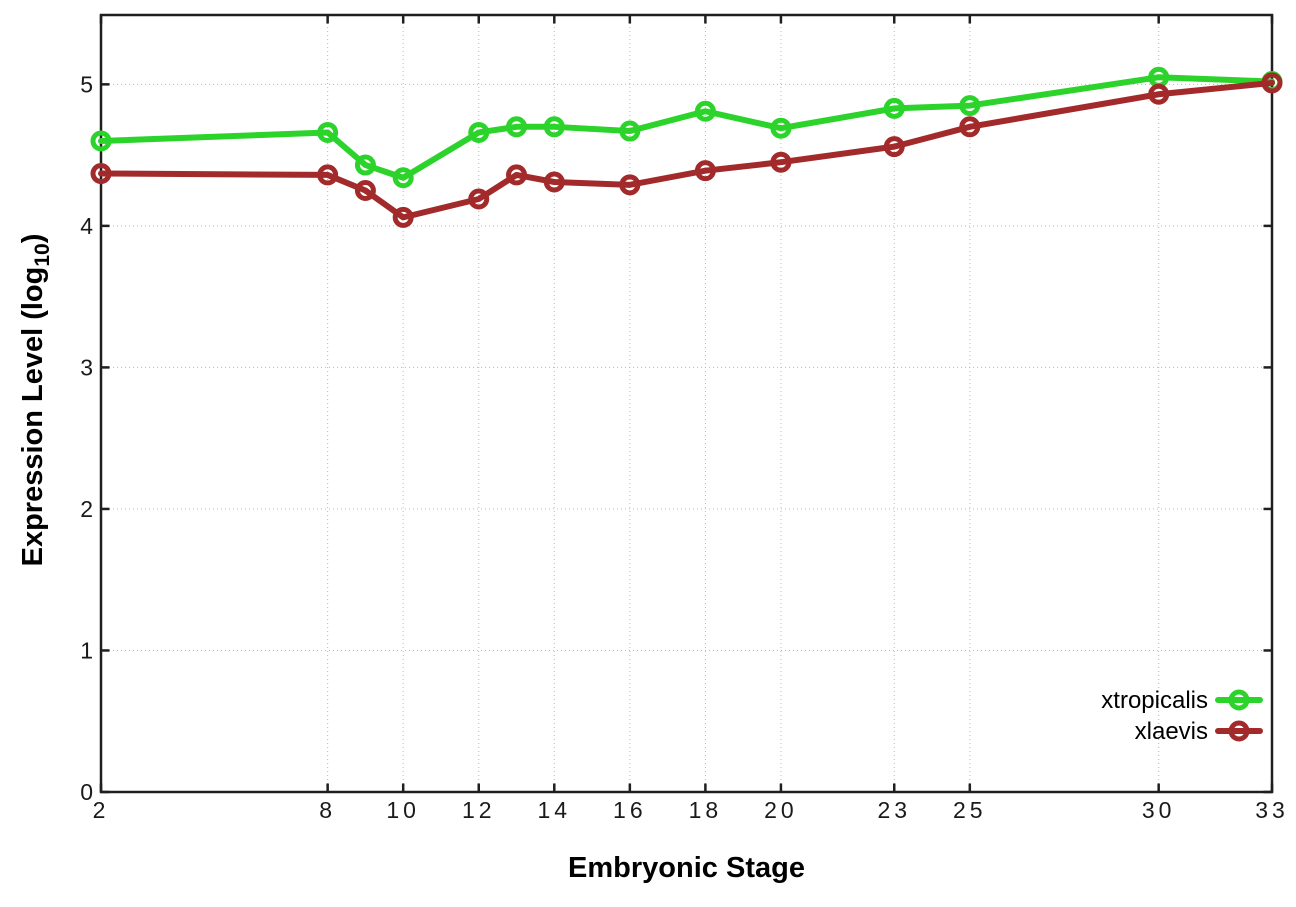 The height and width of the screenshot is (907, 1296). What do you see at coordinates (86, 650) in the screenshot?
I see `y-tick-label: 1` at bounding box center [86, 650].